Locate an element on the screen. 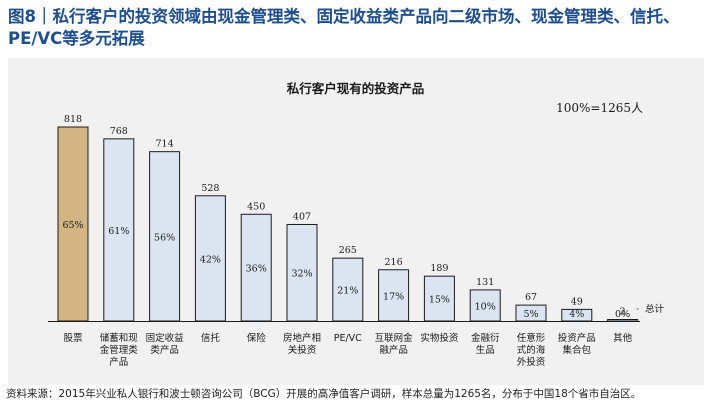 Image resolution: width=711 pixels, height=405 pixels. unit-note: 100%=1265人 is located at coordinates (599, 108).